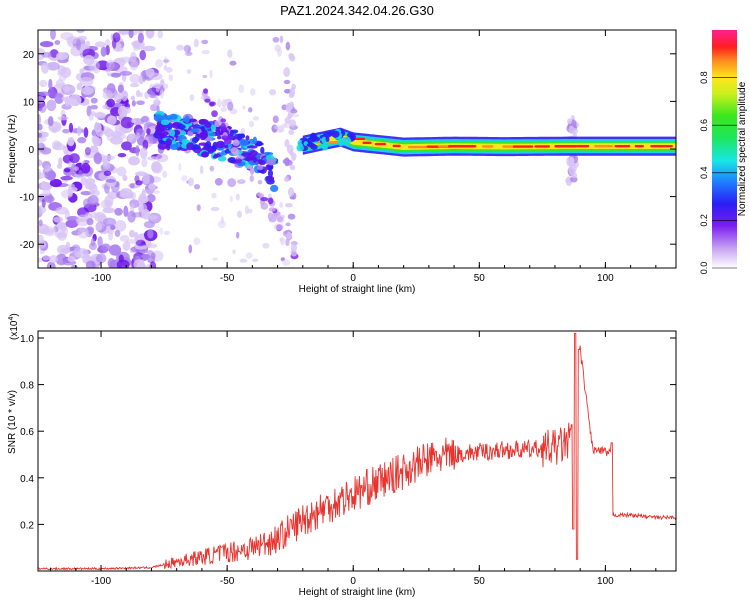 Image resolution: width=750 pixels, height=600 pixels. What do you see at coordinates (704, 77) in the screenshot?
I see `colorbar-tick-label: 0.8` at bounding box center [704, 77].